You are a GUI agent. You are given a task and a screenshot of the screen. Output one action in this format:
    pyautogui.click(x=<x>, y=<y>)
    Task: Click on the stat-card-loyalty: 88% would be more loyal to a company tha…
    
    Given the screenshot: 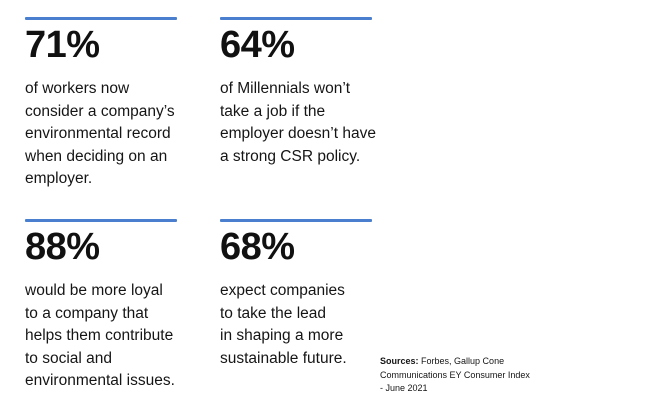 What is the action you would take?
    pyautogui.click(x=122, y=306)
    